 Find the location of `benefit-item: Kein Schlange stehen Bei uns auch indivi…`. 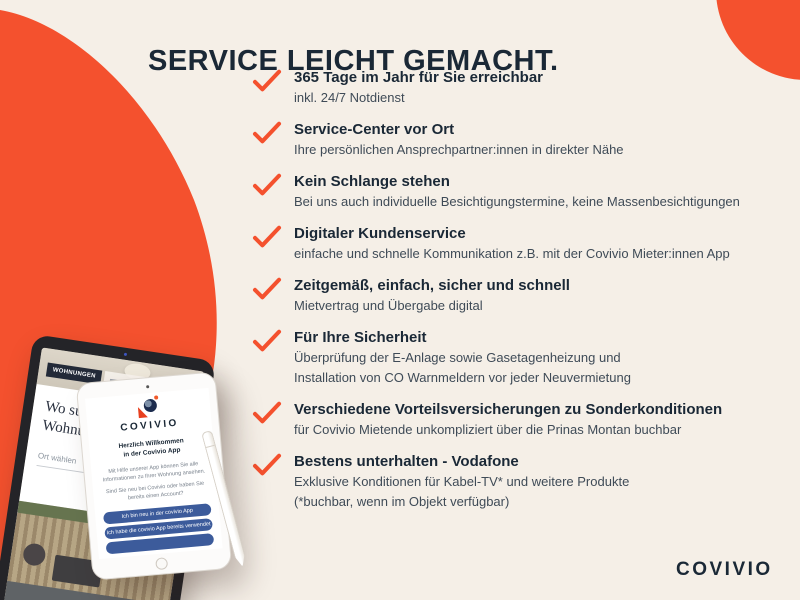

benefit-item: Kein Schlange stehen Bei uns auch indivi… is located at coordinates (522, 192).